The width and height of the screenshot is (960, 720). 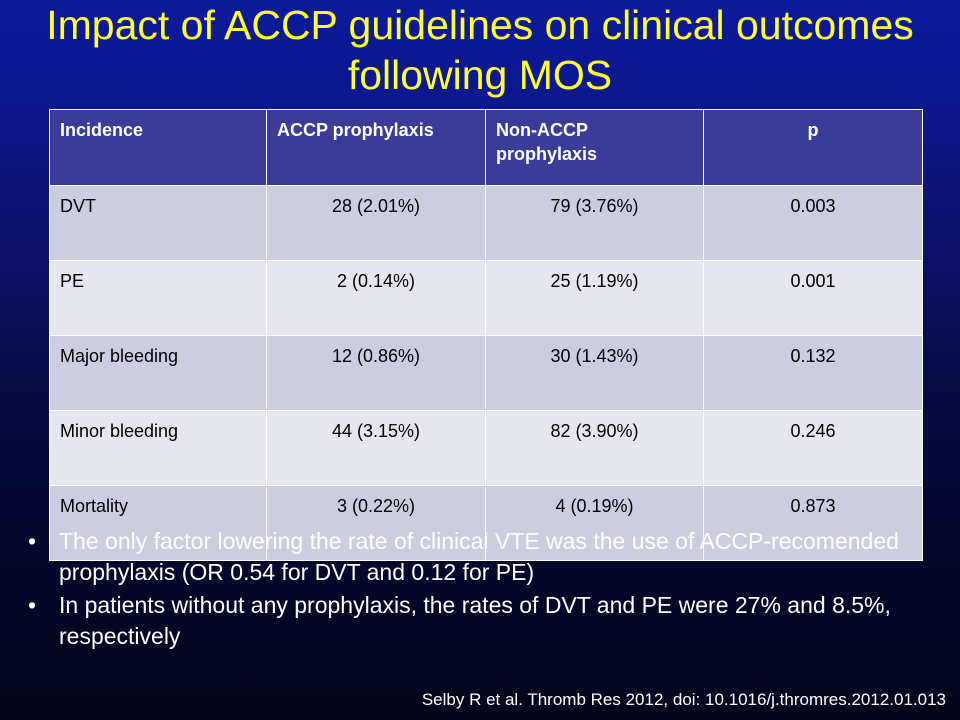 What do you see at coordinates (813, 448) in the screenshot?
I see `p-value: 0.246` at bounding box center [813, 448].